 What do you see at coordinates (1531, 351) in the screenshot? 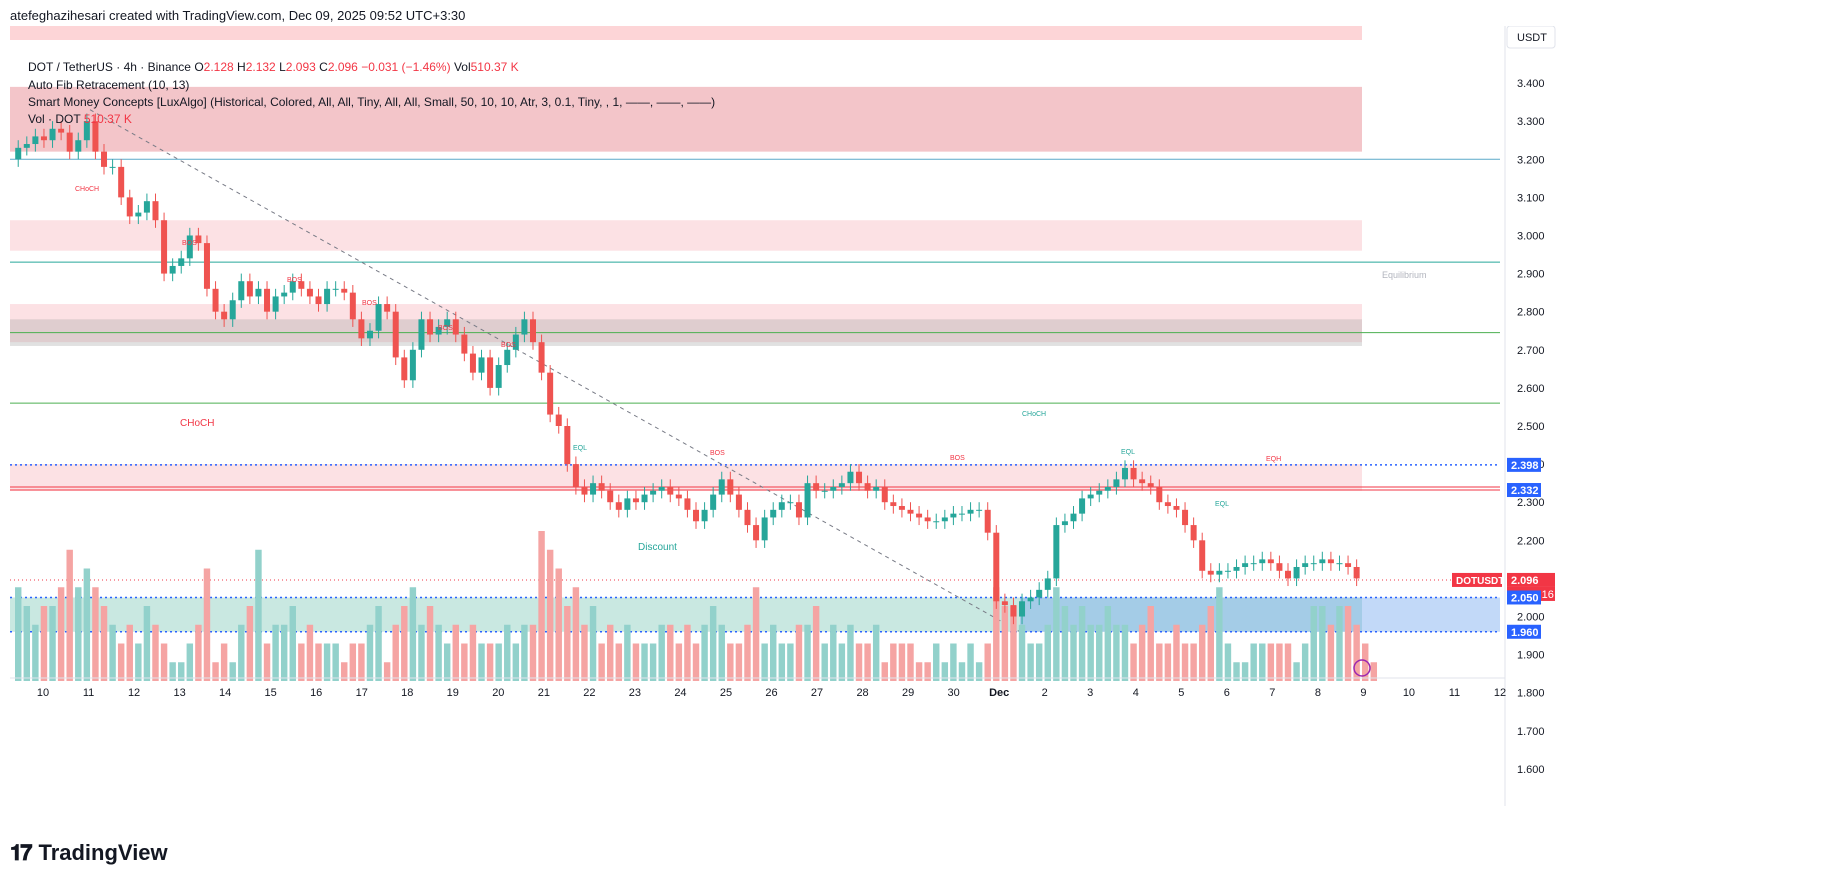
I see `price-tick-label: 2.700` at bounding box center [1531, 351].